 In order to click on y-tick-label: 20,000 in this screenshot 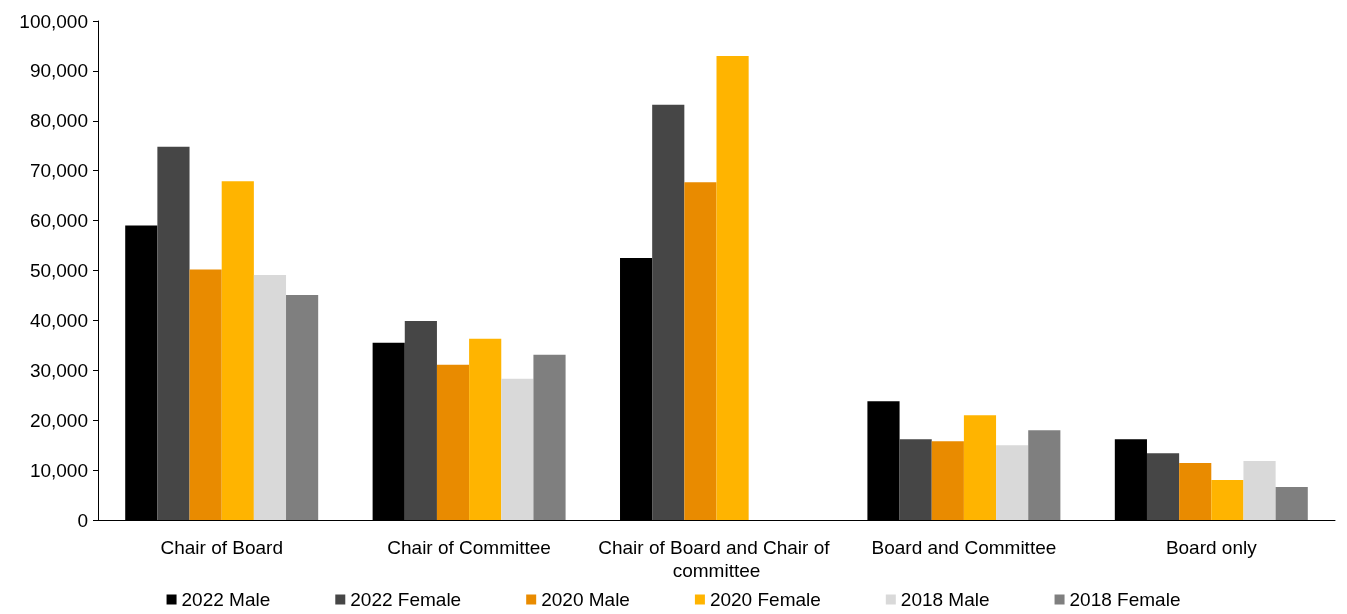, I will do `click(58, 420)`.